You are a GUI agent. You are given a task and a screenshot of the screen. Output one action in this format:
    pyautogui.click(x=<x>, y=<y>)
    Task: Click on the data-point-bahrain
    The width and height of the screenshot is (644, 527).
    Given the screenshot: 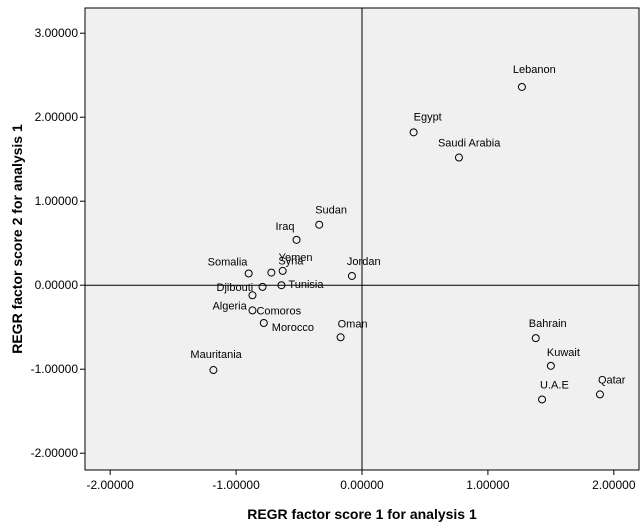 What is the action you would take?
    pyautogui.click(x=535, y=338)
    